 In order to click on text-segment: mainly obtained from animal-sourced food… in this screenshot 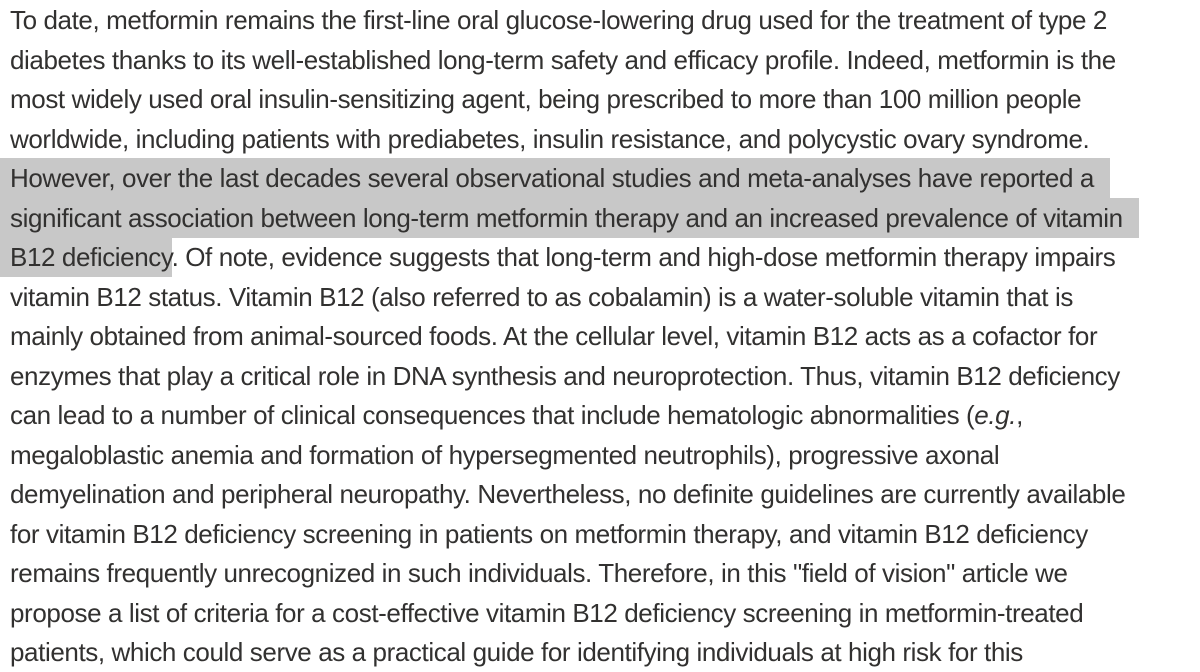, I will do `click(554, 336)`.